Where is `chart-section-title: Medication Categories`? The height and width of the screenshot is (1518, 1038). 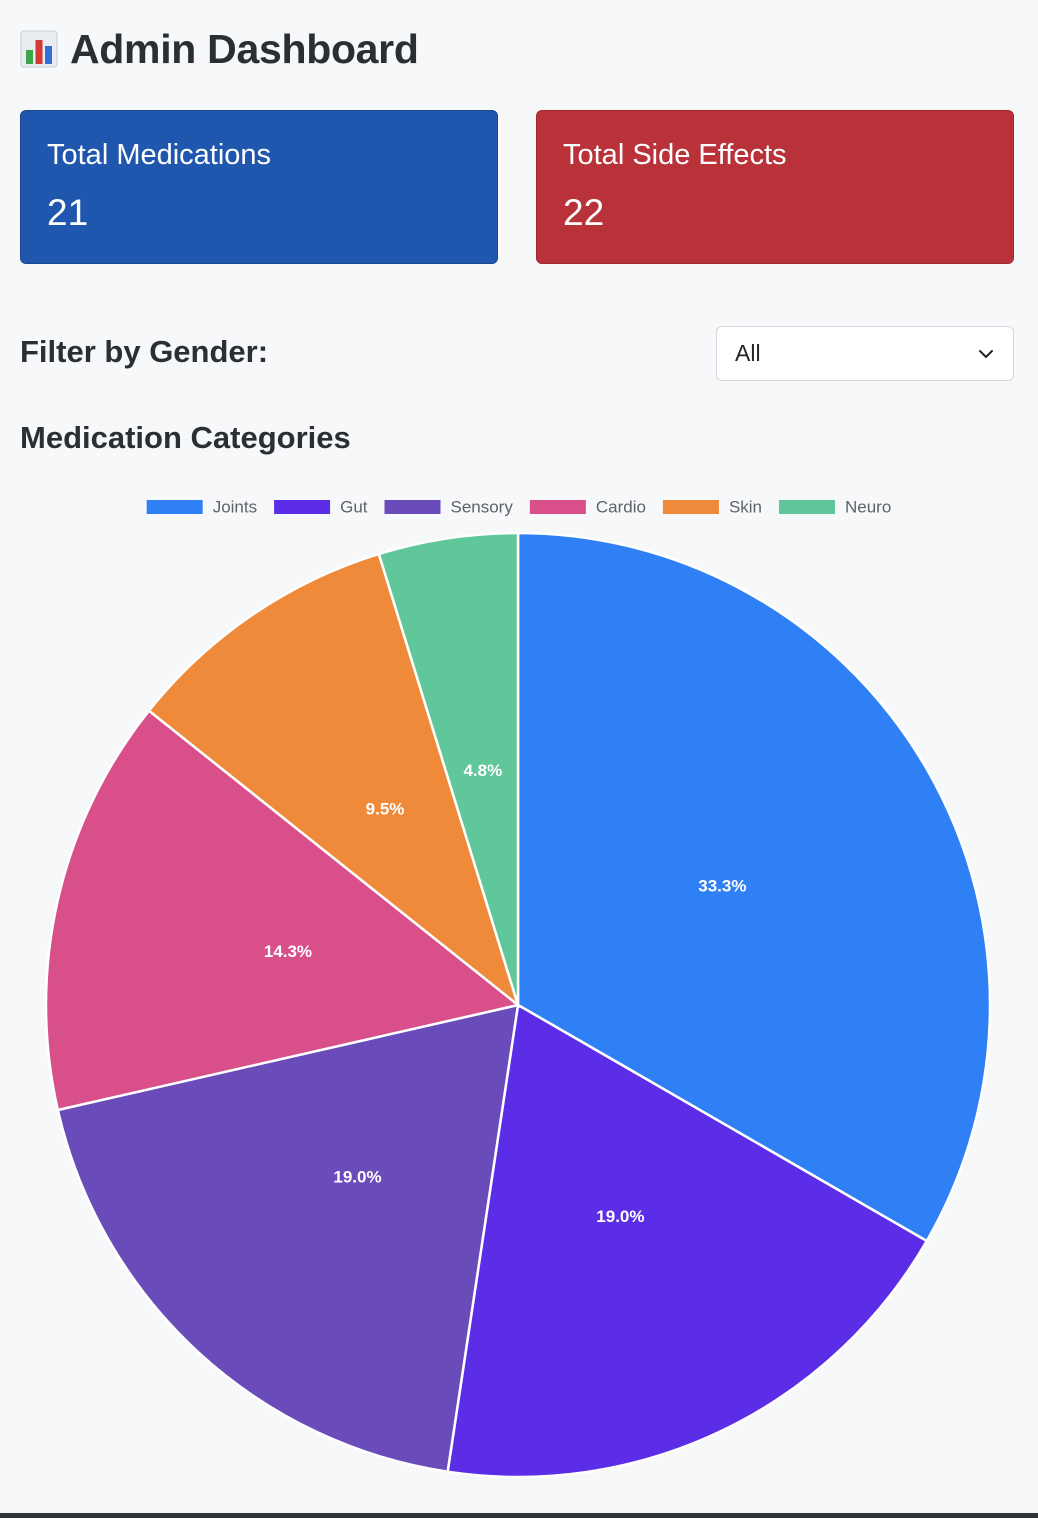
chart-section-title: Medication Categories is located at coordinates (185, 437).